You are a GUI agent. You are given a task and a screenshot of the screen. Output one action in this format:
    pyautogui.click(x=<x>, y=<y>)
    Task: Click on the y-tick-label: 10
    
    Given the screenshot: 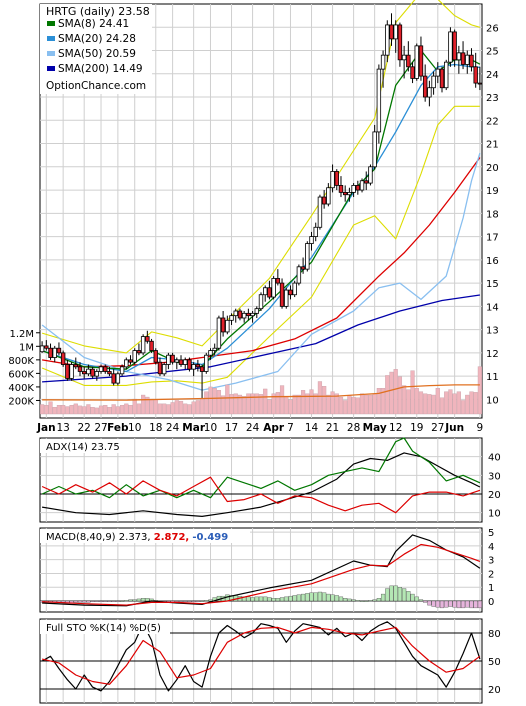 What is the action you would take?
    pyautogui.click(x=494, y=514)
    